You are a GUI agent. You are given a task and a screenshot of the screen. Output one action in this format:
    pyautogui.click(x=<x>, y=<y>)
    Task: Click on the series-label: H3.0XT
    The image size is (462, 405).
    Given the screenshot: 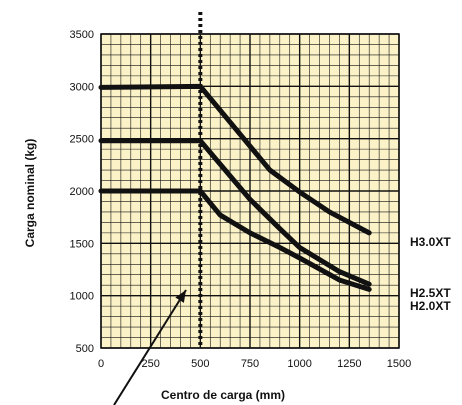 What is the action you would take?
    pyautogui.click(x=430, y=242)
    